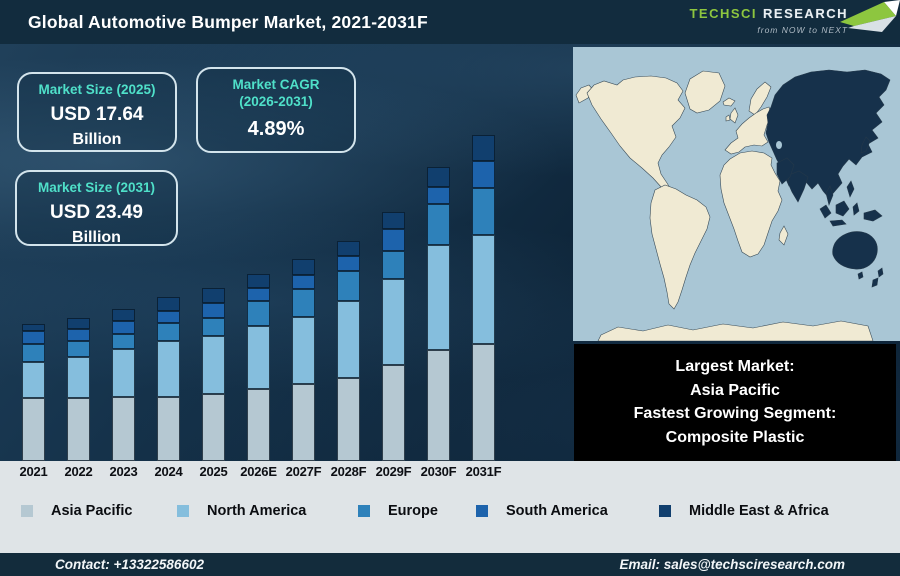 The height and width of the screenshot is (576, 900). I want to click on stat-box-market-size-2025: Market Size (2025) USD 17.64 Billion, so click(97, 112).